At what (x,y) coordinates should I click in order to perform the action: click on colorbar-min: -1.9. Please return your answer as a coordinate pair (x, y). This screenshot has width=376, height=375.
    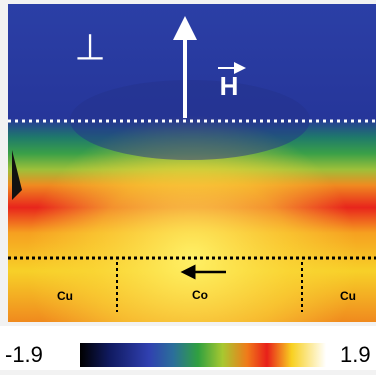
    Looking at the image, I should click on (24, 354).